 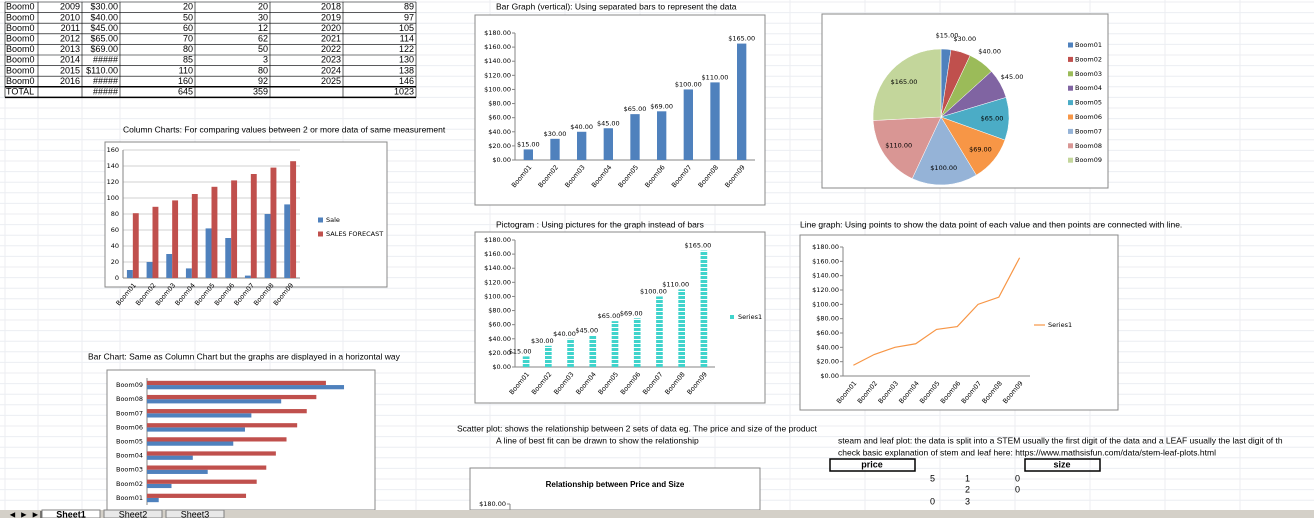 What do you see at coordinates (104, 49) in the screenshot?
I see `table-cell: $69.00` at bounding box center [104, 49].